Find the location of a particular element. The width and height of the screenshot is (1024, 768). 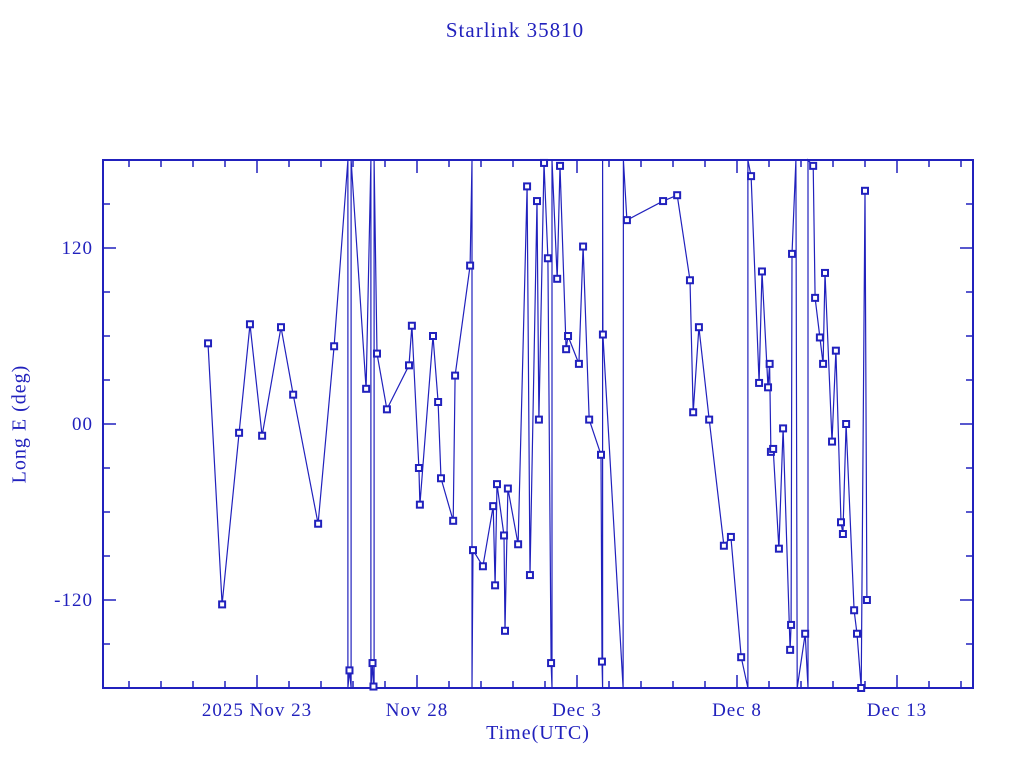

x-tick-label: 2025 Nov 23 is located at coordinates (257, 710).